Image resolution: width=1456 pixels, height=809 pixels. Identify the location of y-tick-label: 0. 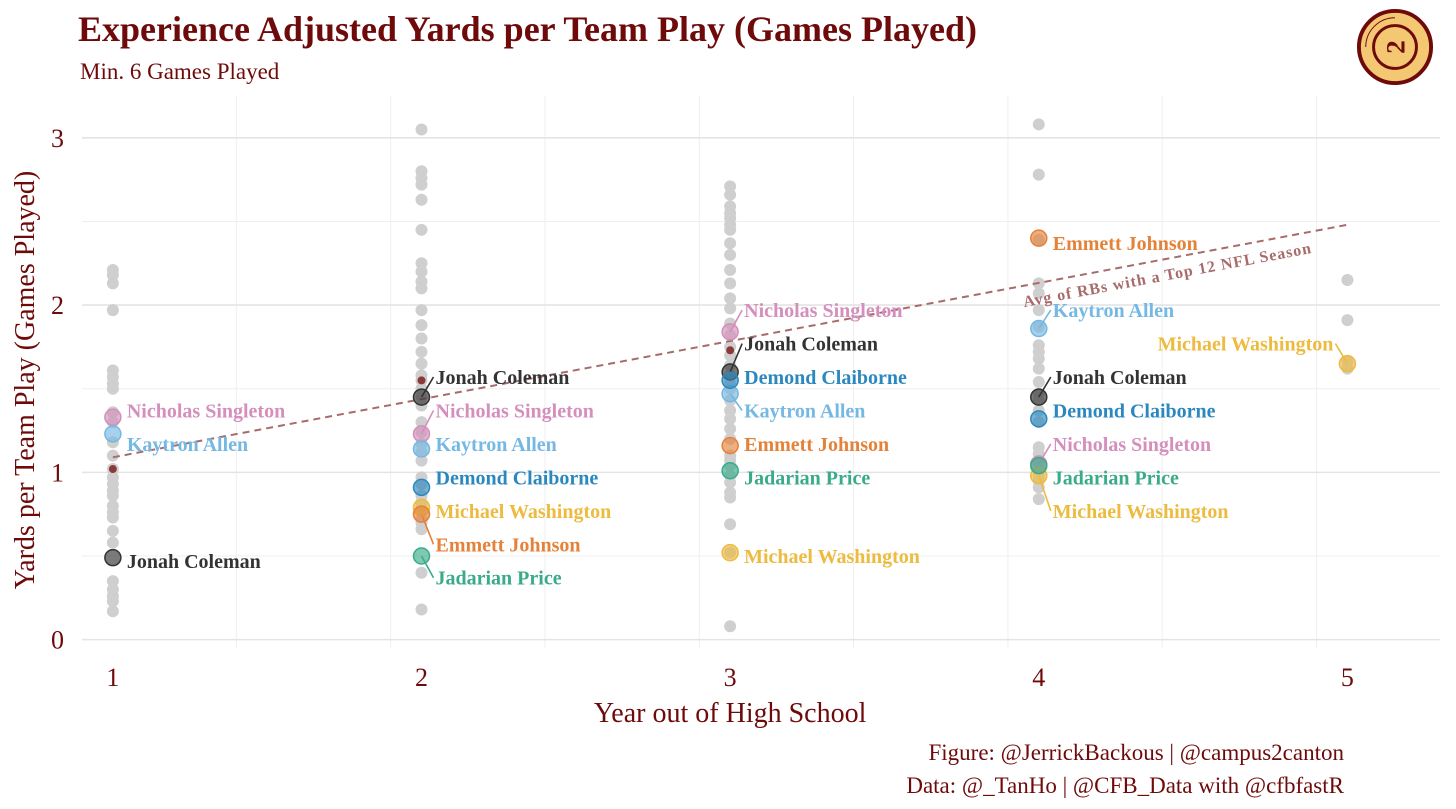
(57, 640).